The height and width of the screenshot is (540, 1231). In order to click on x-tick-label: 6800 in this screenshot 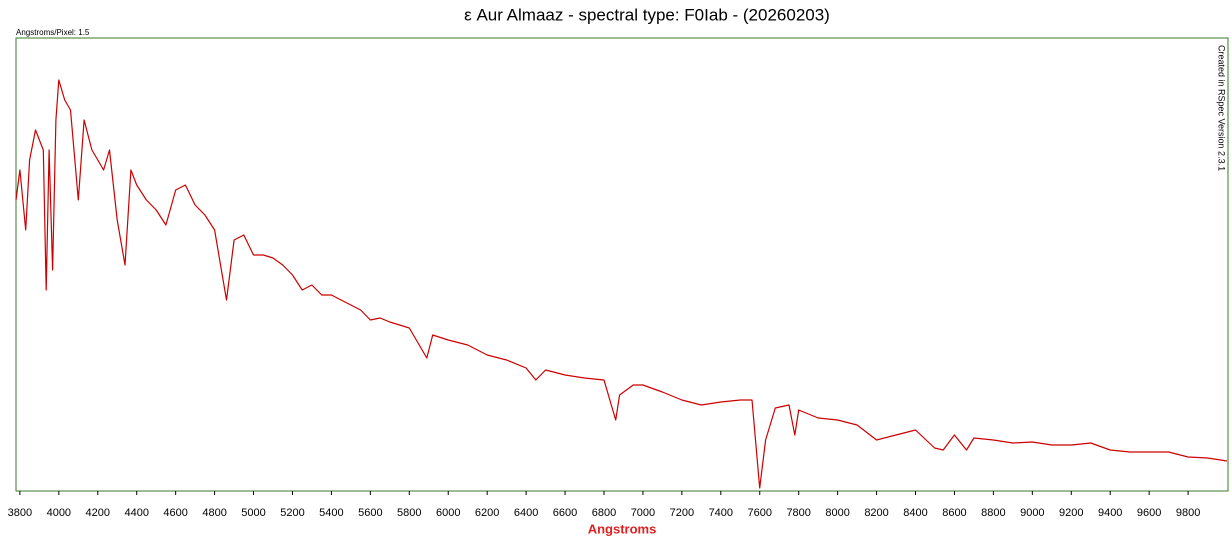, I will do `click(604, 513)`.